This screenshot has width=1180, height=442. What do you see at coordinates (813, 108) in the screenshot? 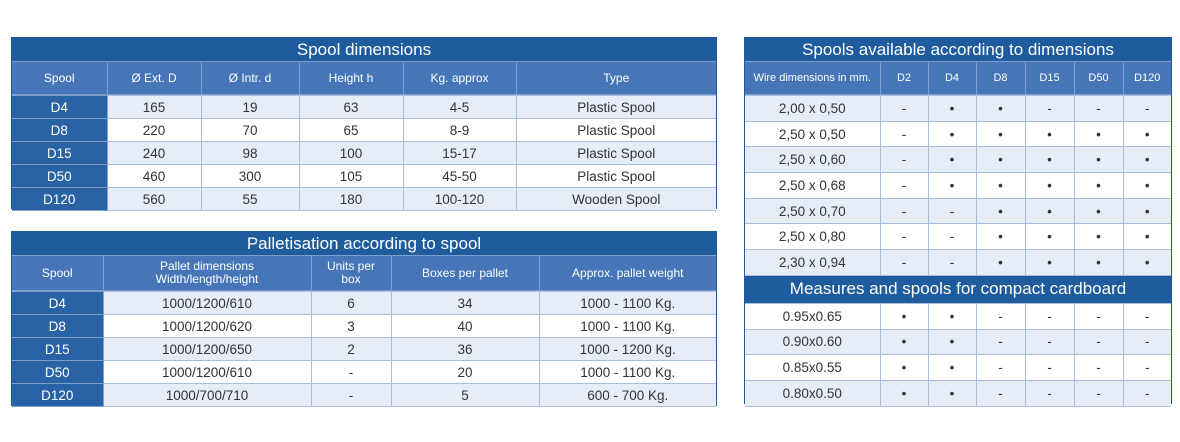
I see `row-label: 2,00 x 0,50` at bounding box center [813, 108].